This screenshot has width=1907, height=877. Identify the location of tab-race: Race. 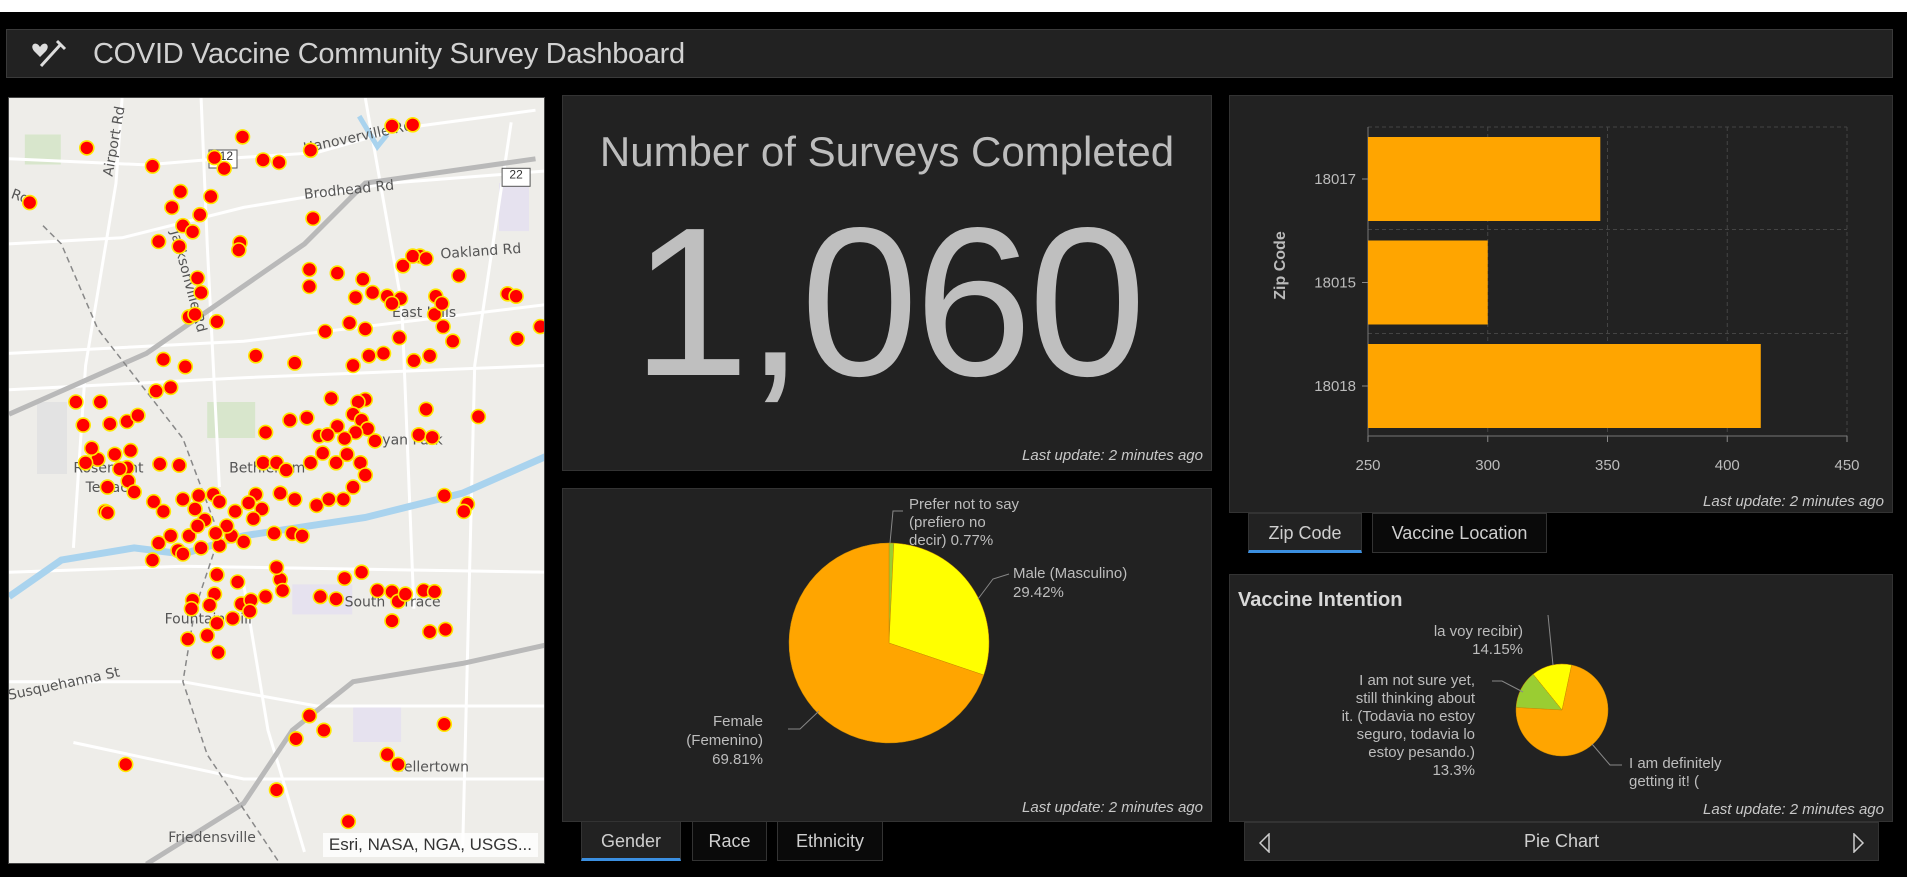
(729, 841).